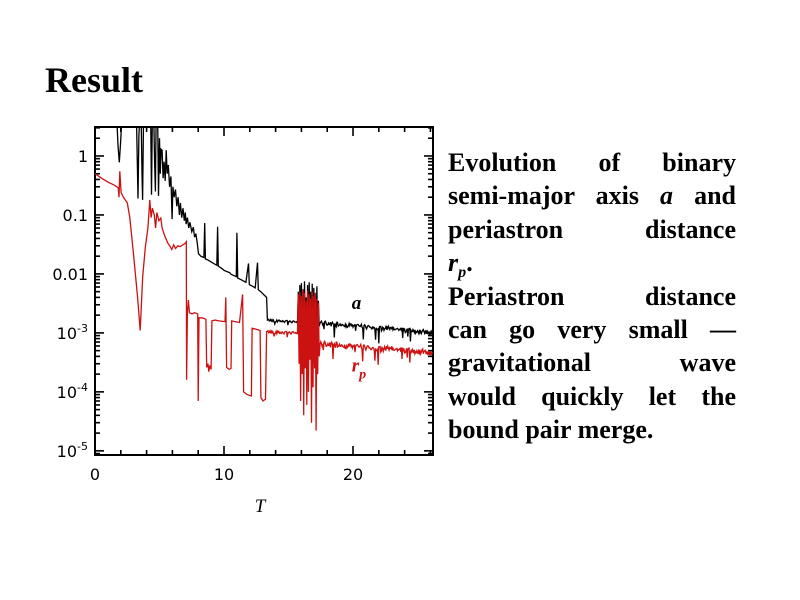 This screenshot has width=800, height=600. Describe the element at coordinates (95, 474) in the screenshot. I see `x-tick-label: 0` at that location.